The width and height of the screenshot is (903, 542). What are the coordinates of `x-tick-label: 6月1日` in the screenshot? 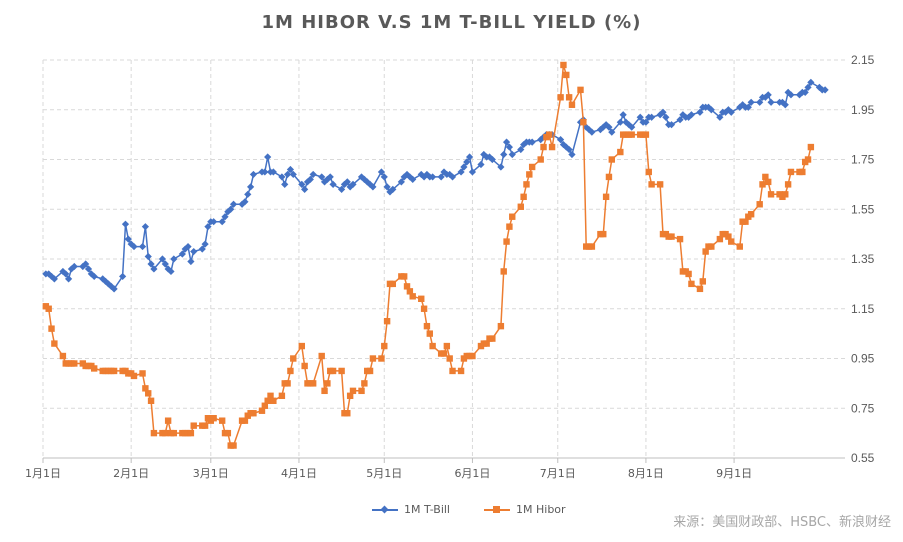 It's located at (472, 473).